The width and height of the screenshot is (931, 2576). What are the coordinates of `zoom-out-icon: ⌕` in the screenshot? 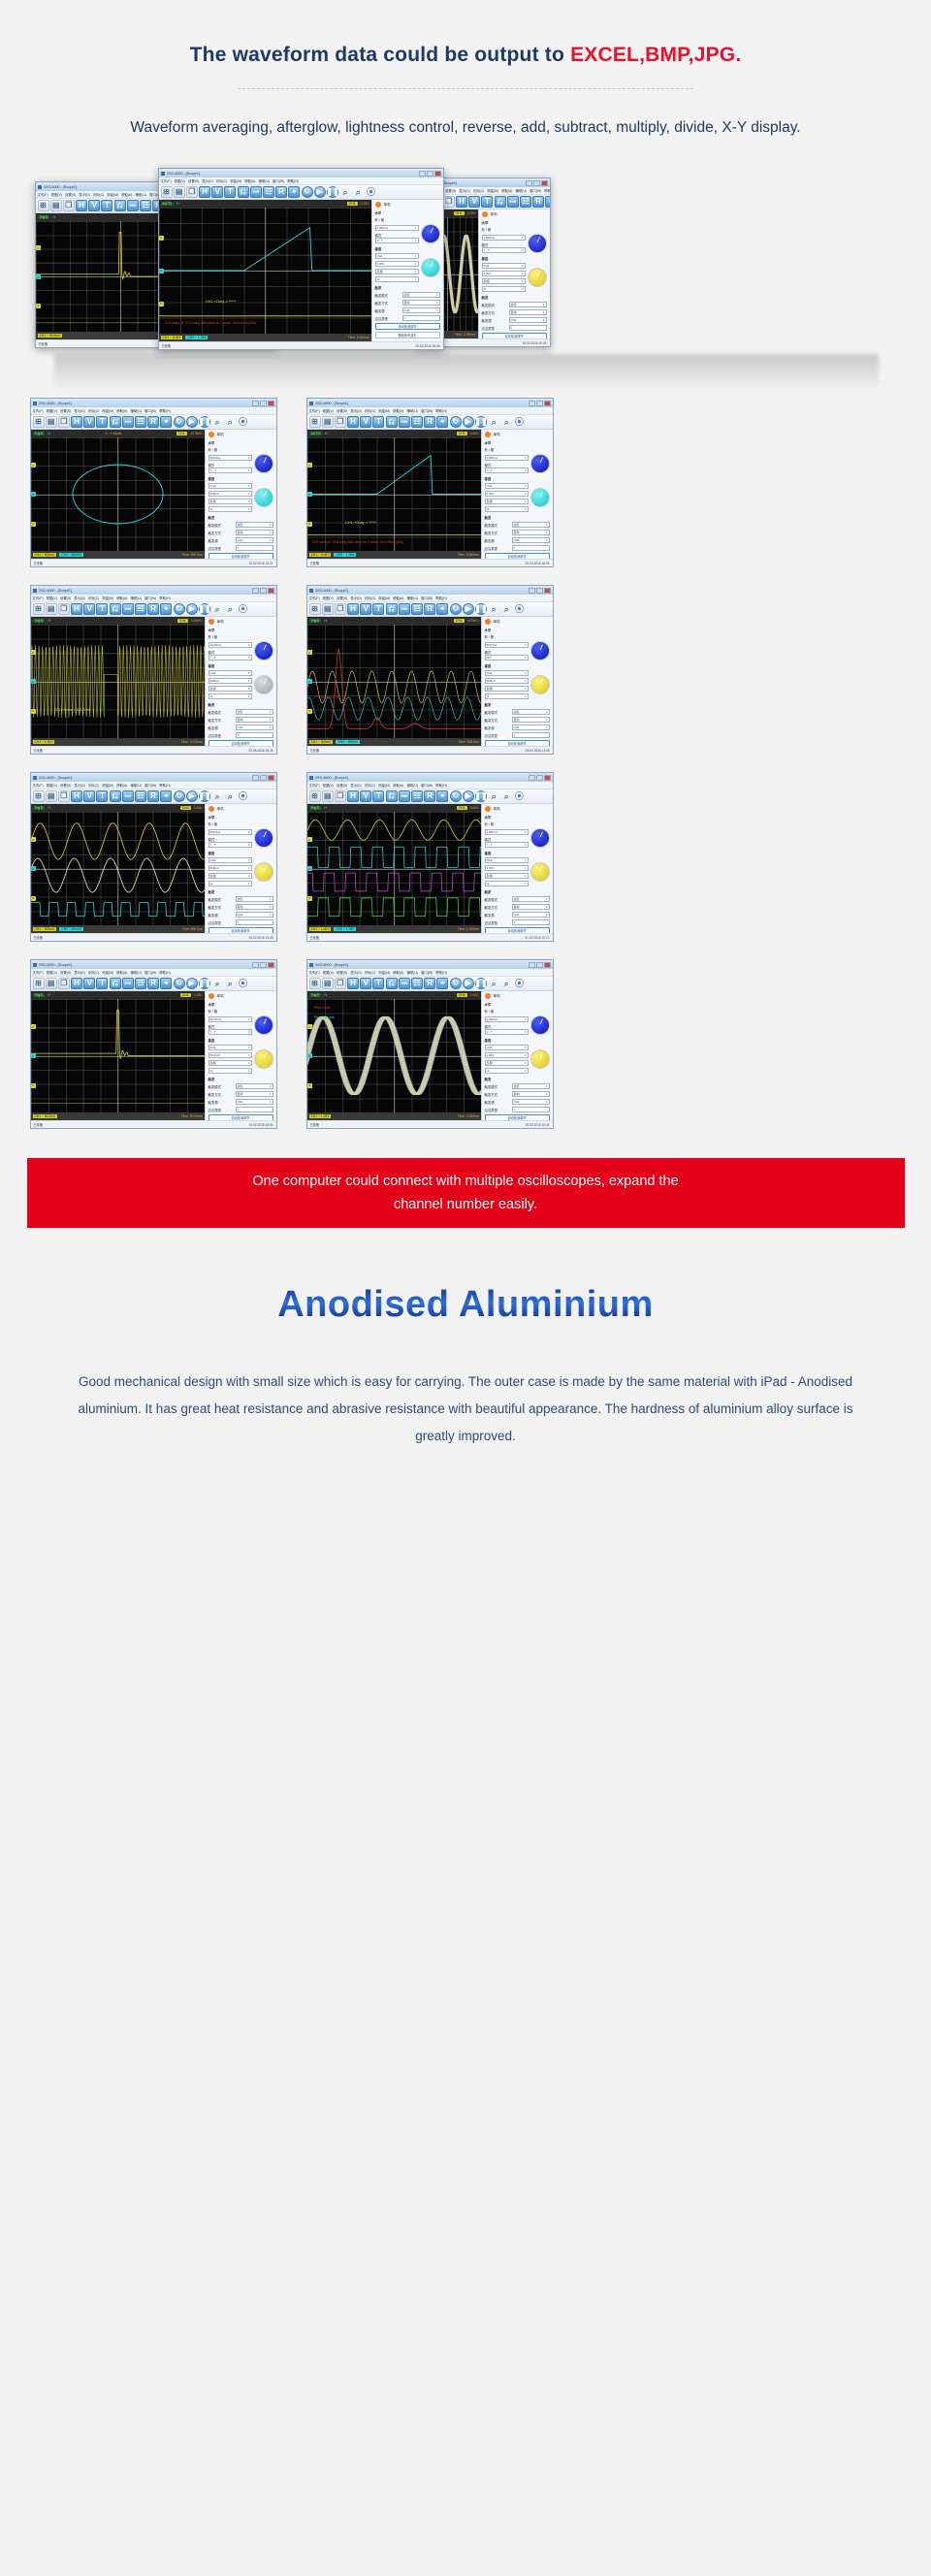 It's located at (230, 795).